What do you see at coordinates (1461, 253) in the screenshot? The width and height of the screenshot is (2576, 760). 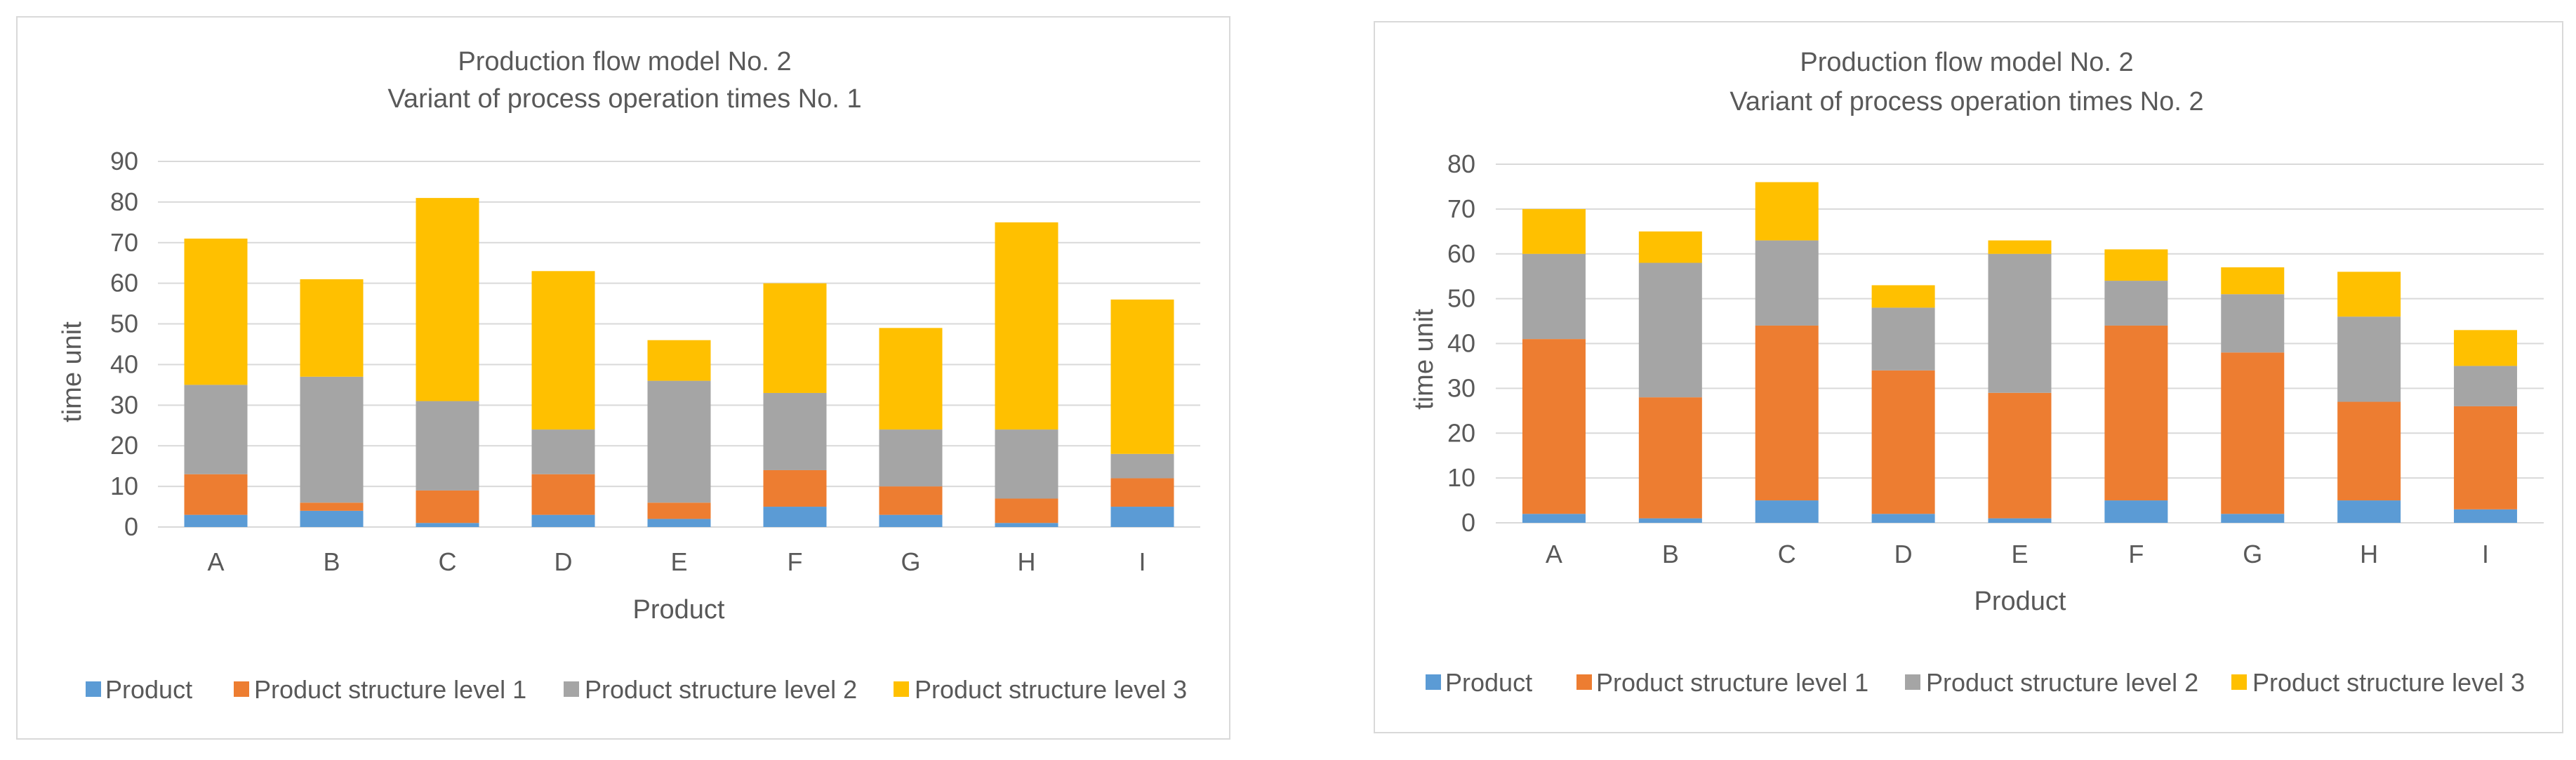 I see `chart-2-y-tick-label: 60` at bounding box center [1461, 253].